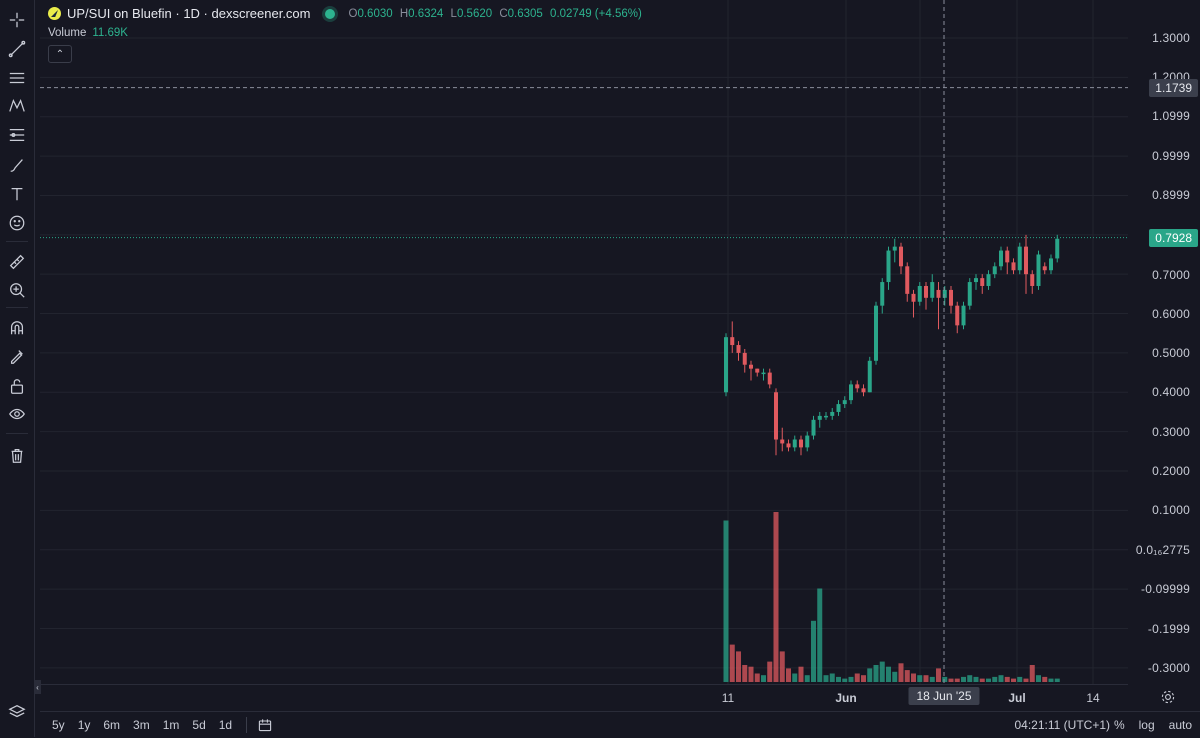 The image size is (1200, 738). I want to click on range-1y: 1y, so click(84, 725).